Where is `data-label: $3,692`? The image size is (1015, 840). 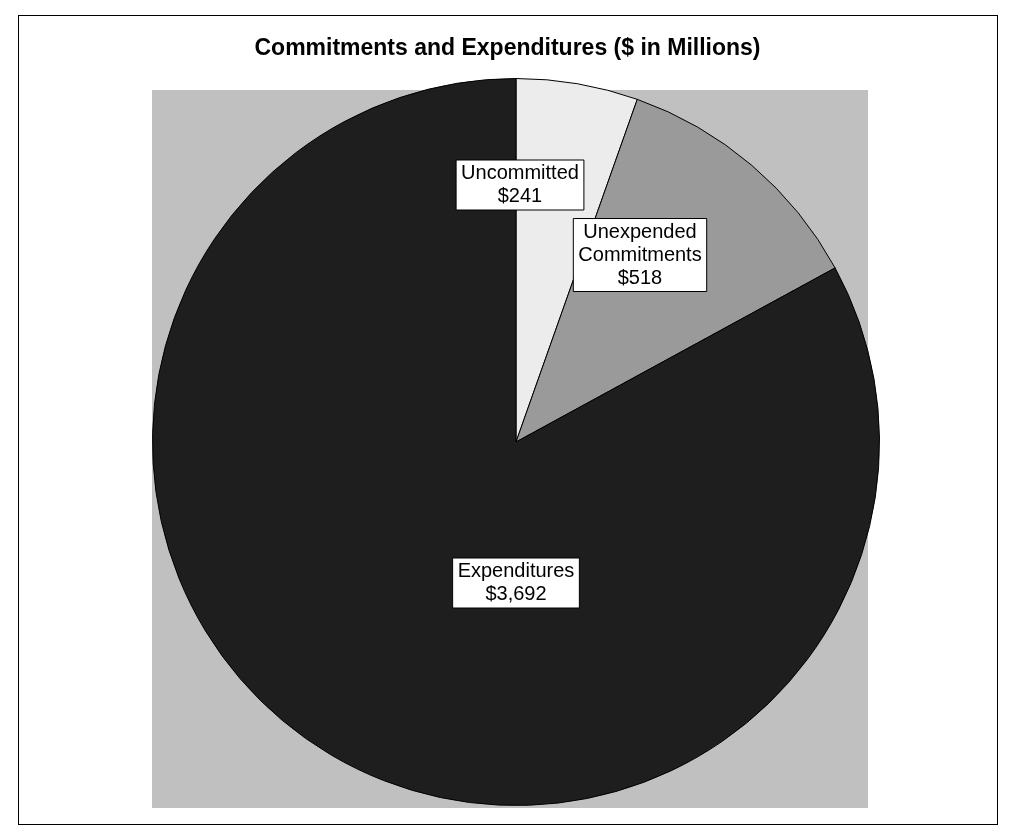
data-label: $3,692 is located at coordinates (516, 593).